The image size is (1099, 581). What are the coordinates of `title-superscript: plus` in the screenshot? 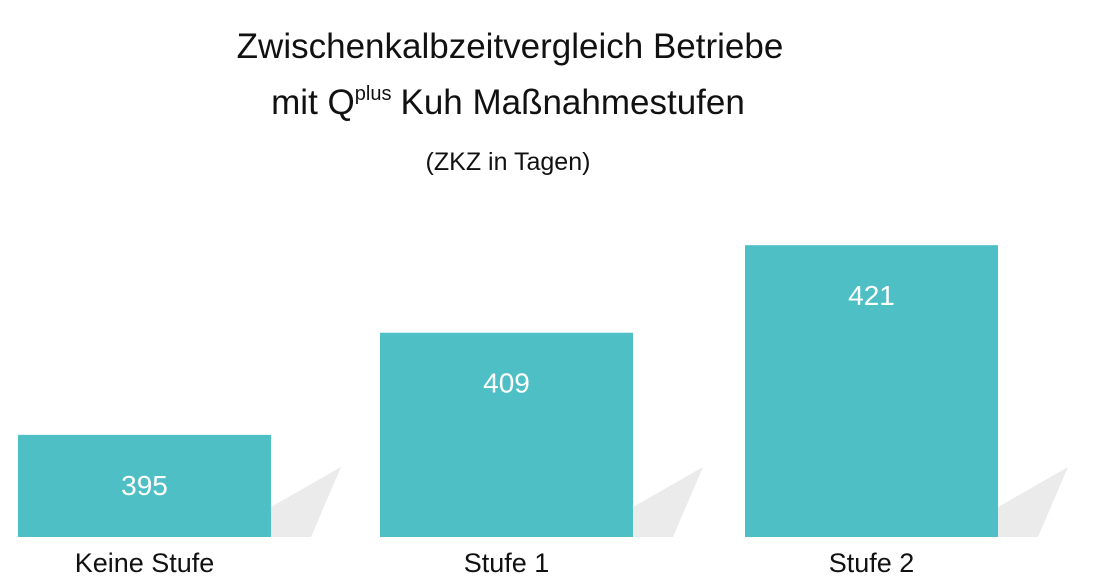 It's located at (373, 94).